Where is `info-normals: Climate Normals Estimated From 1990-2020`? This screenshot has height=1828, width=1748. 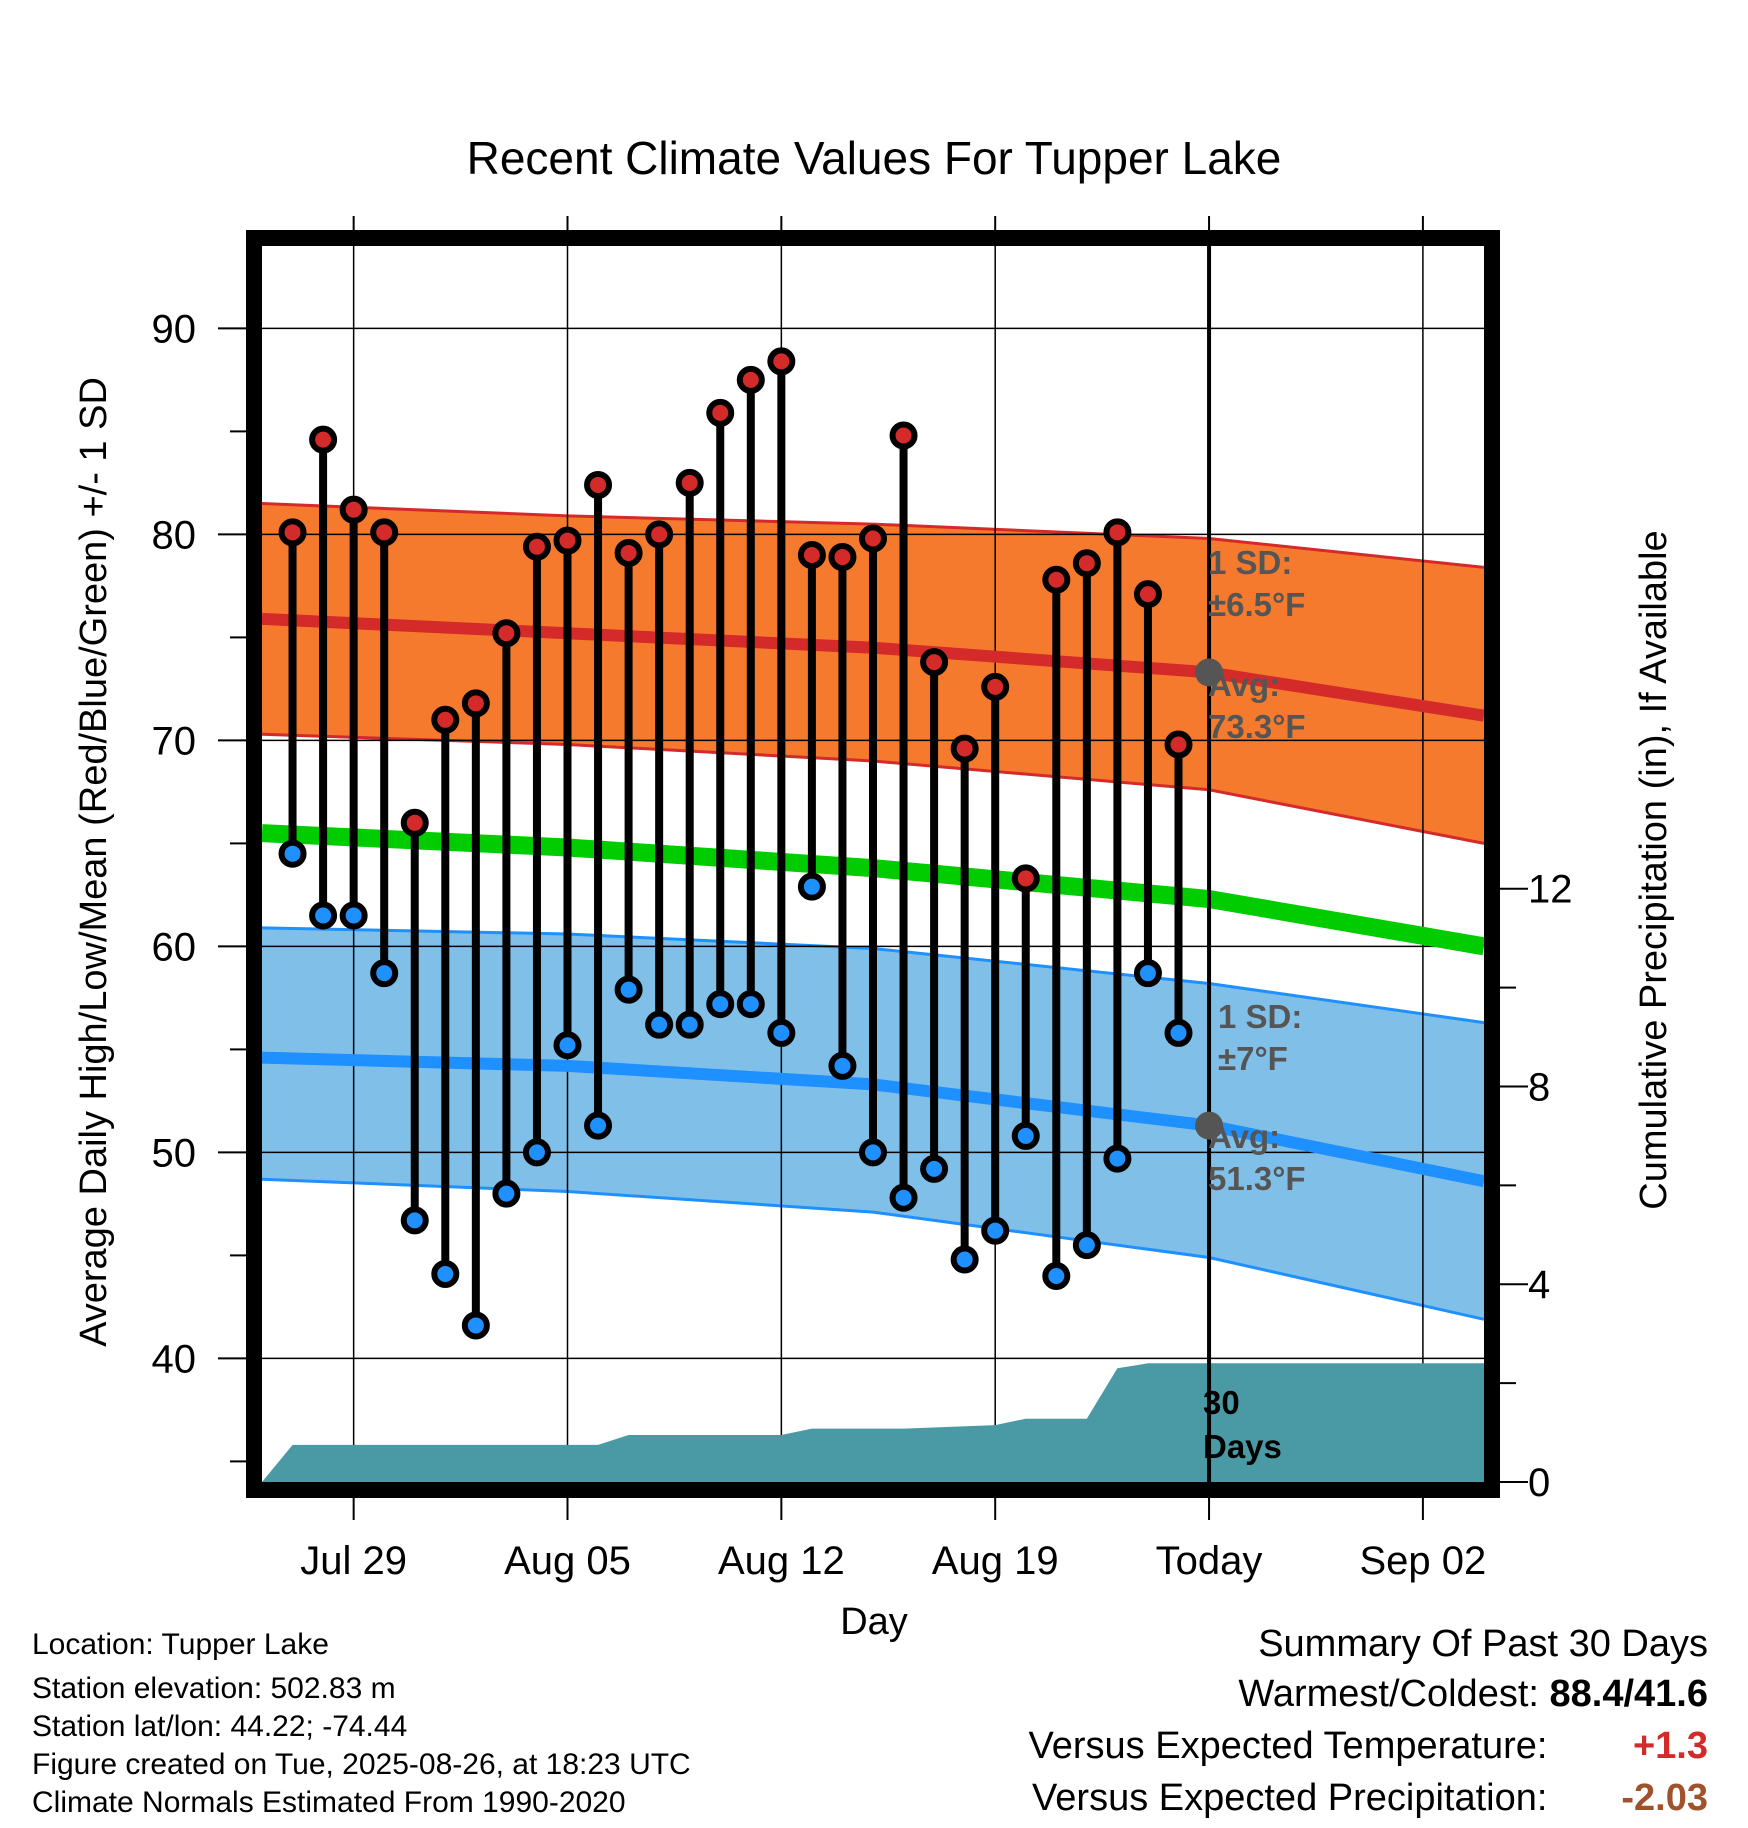
info-normals: Climate Normals Estimated From 1990-2020 is located at coordinates (329, 1802).